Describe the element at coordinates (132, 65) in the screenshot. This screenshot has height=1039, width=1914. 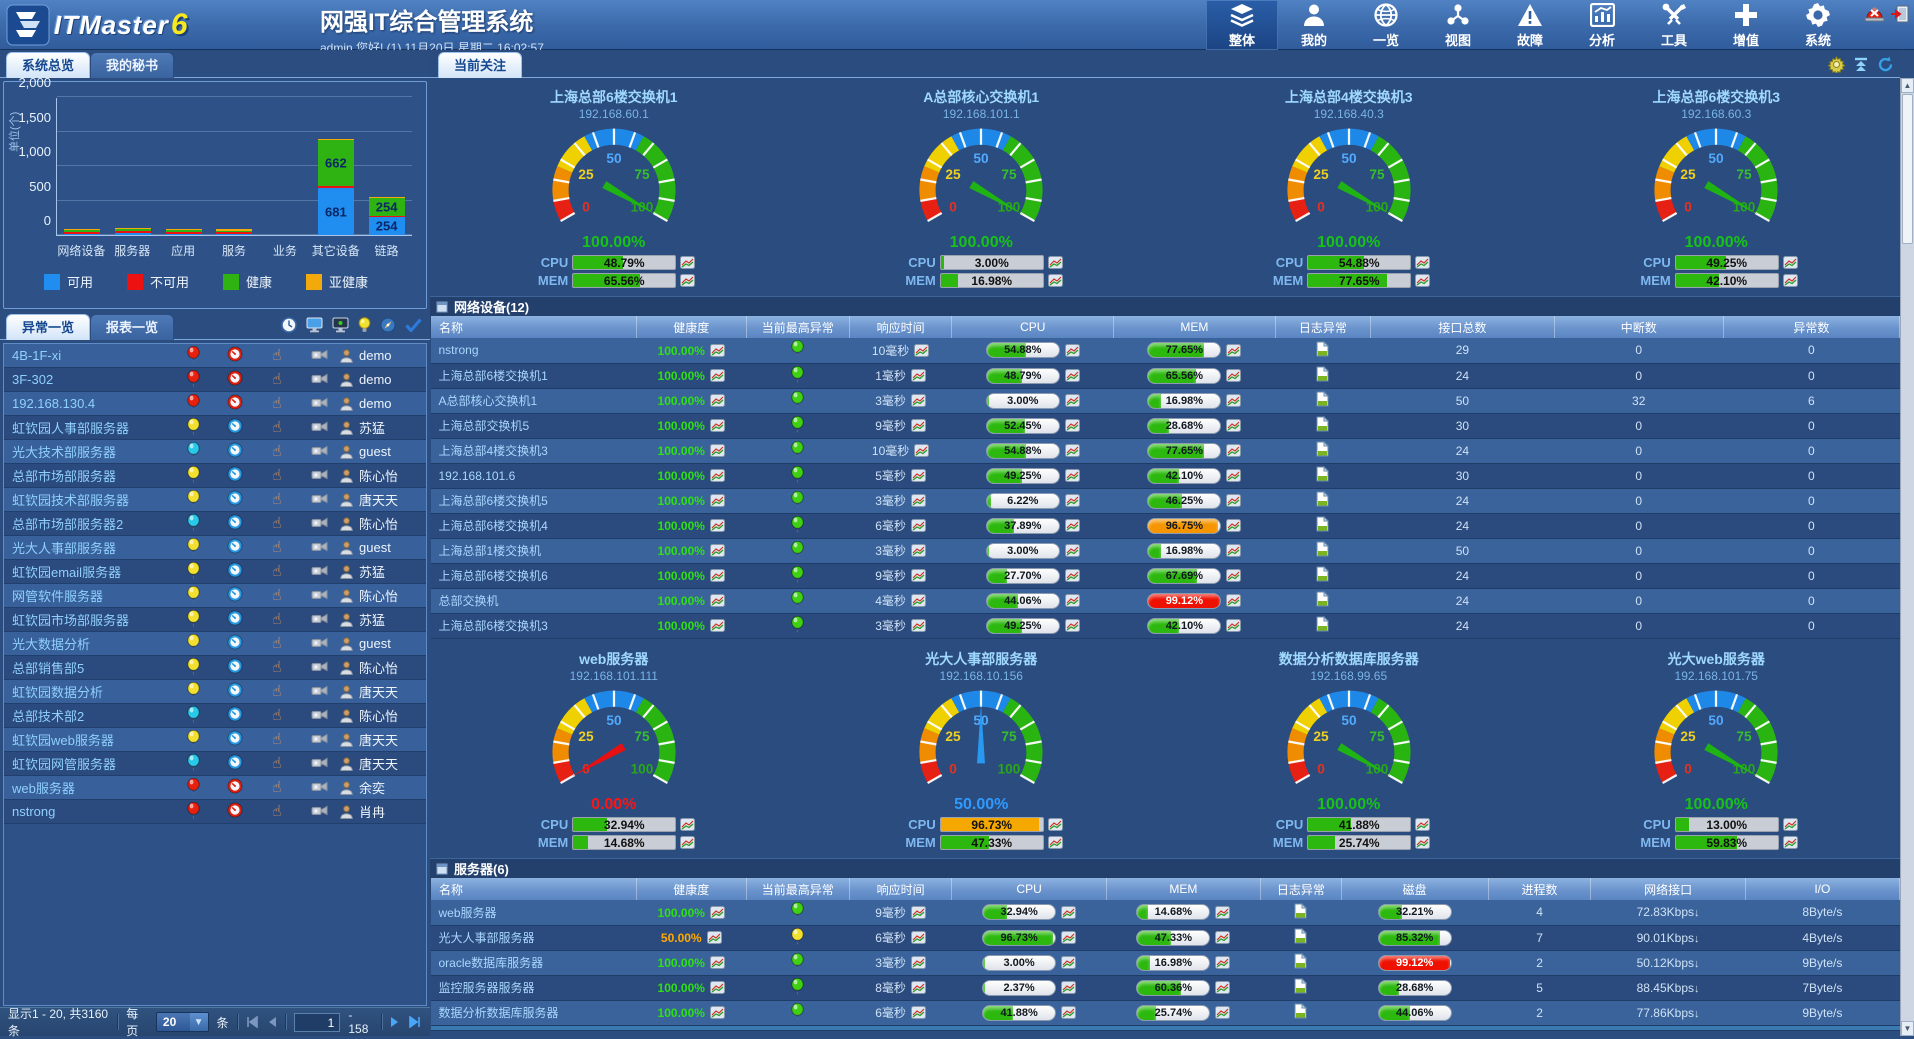
I see `tab-我的秘书: 我的秘书` at that location.